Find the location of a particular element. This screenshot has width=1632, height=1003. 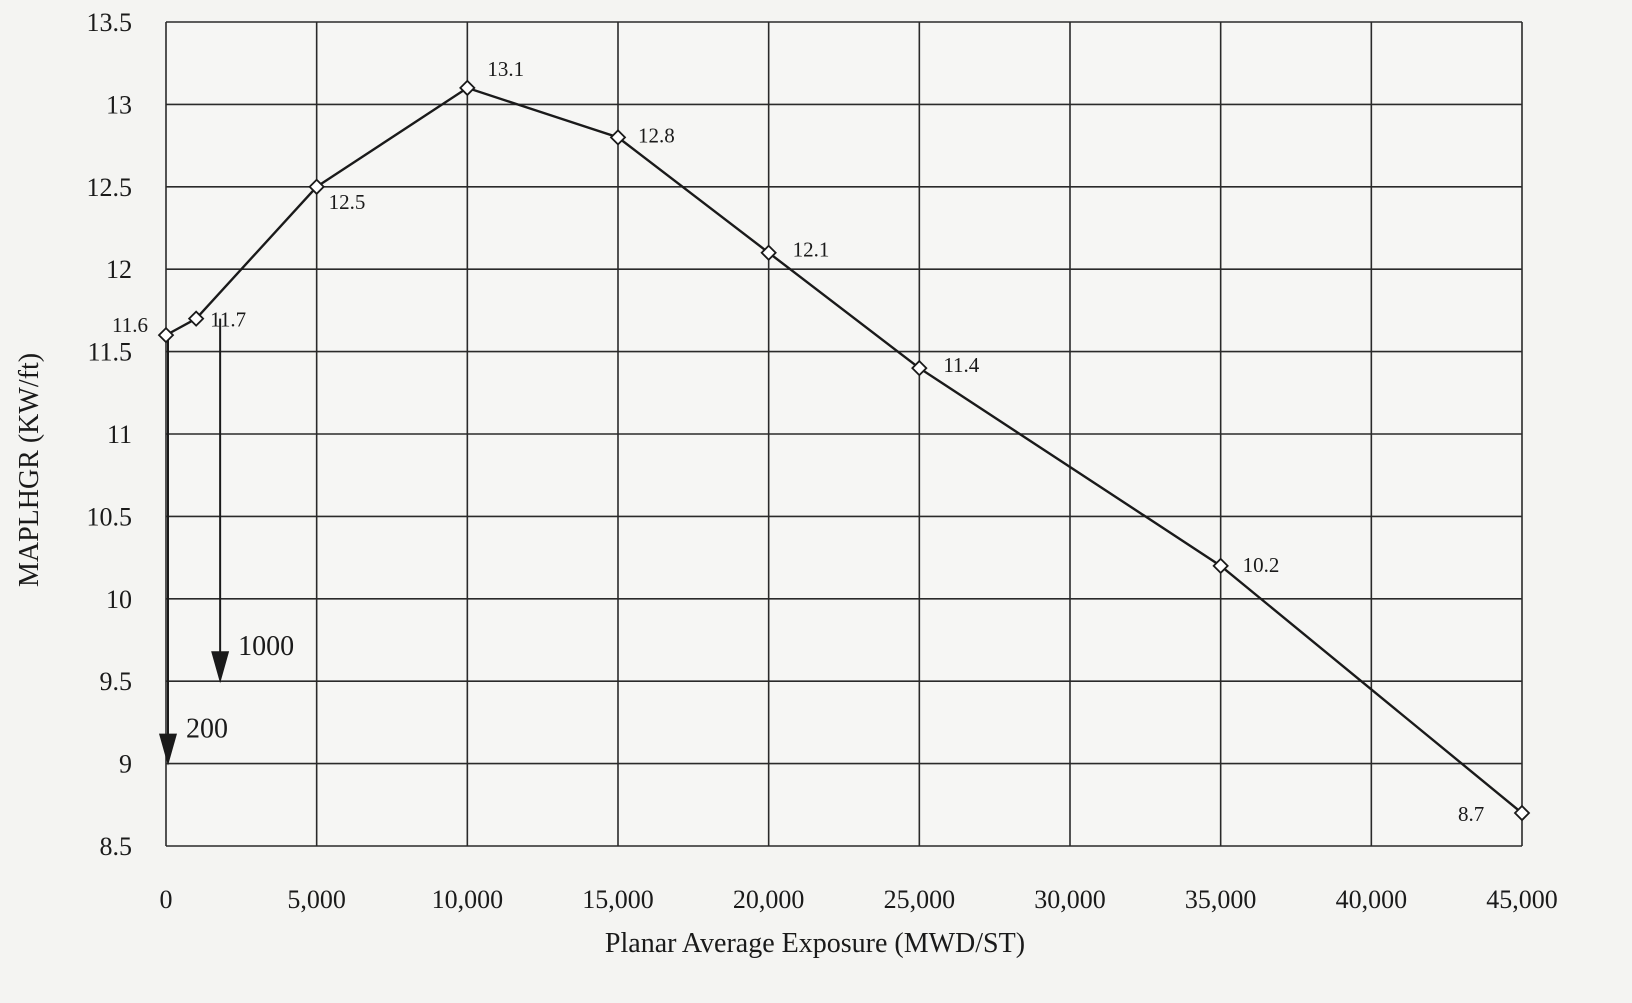

data-label: 12.8 is located at coordinates (656, 135).